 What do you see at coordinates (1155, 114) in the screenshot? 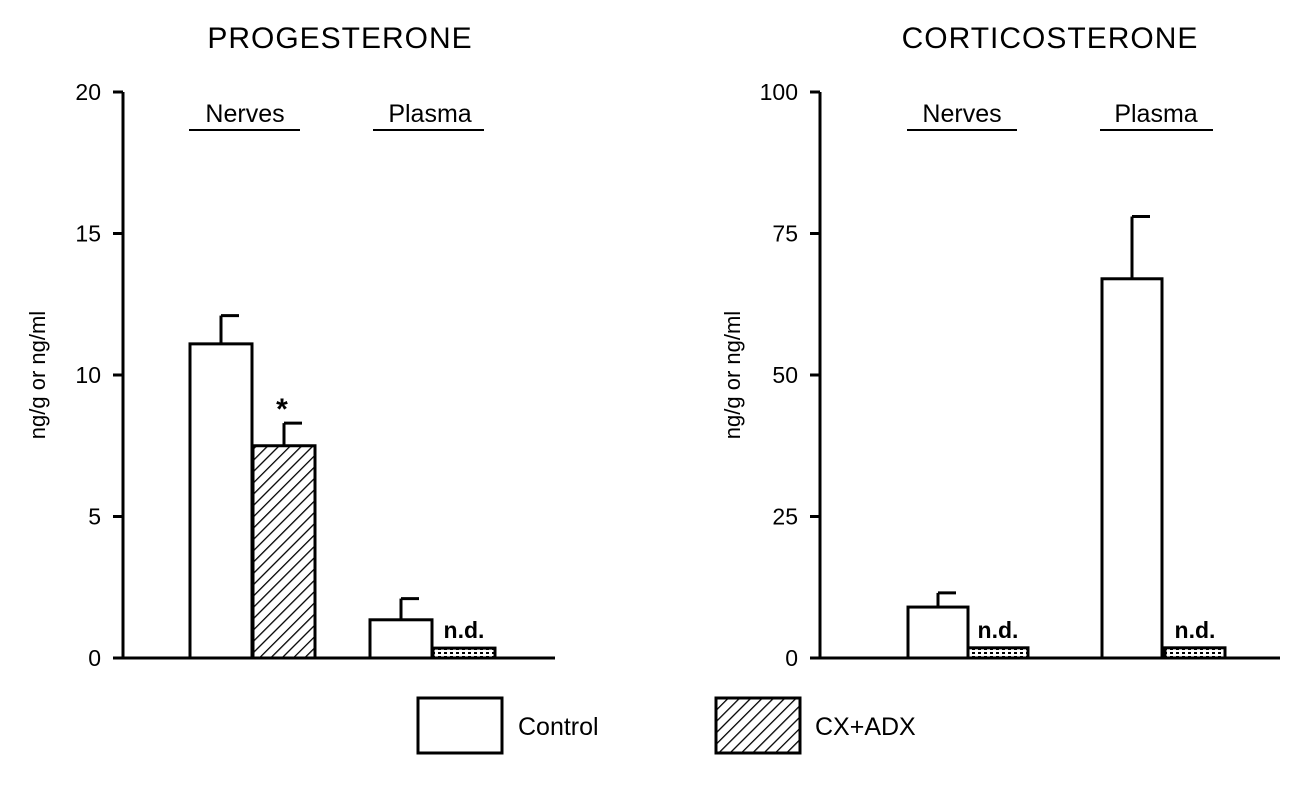
I see `corticosterone-category-label: Plasma` at bounding box center [1155, 114].